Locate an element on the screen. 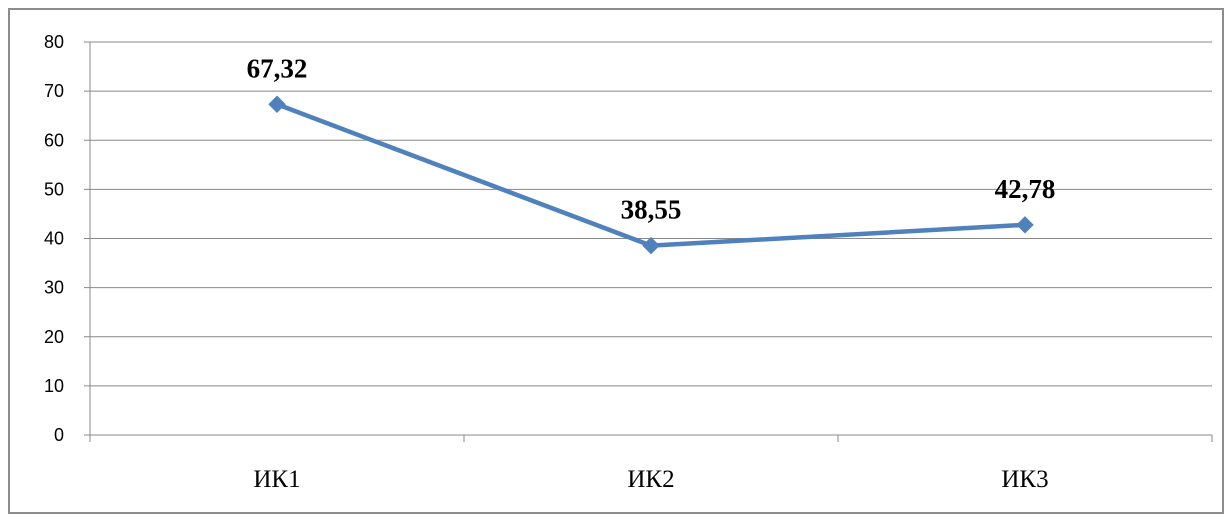 The image size is (1228, 519). y-tick-label: 0 is located at coordinates (59, 435).